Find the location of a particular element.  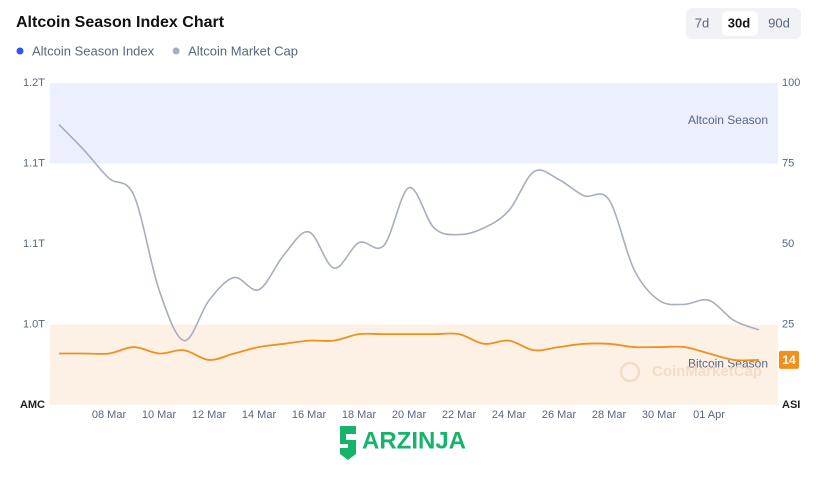

chart-title: Altcoin Season Index Chart is located at coordinates (120, 22).